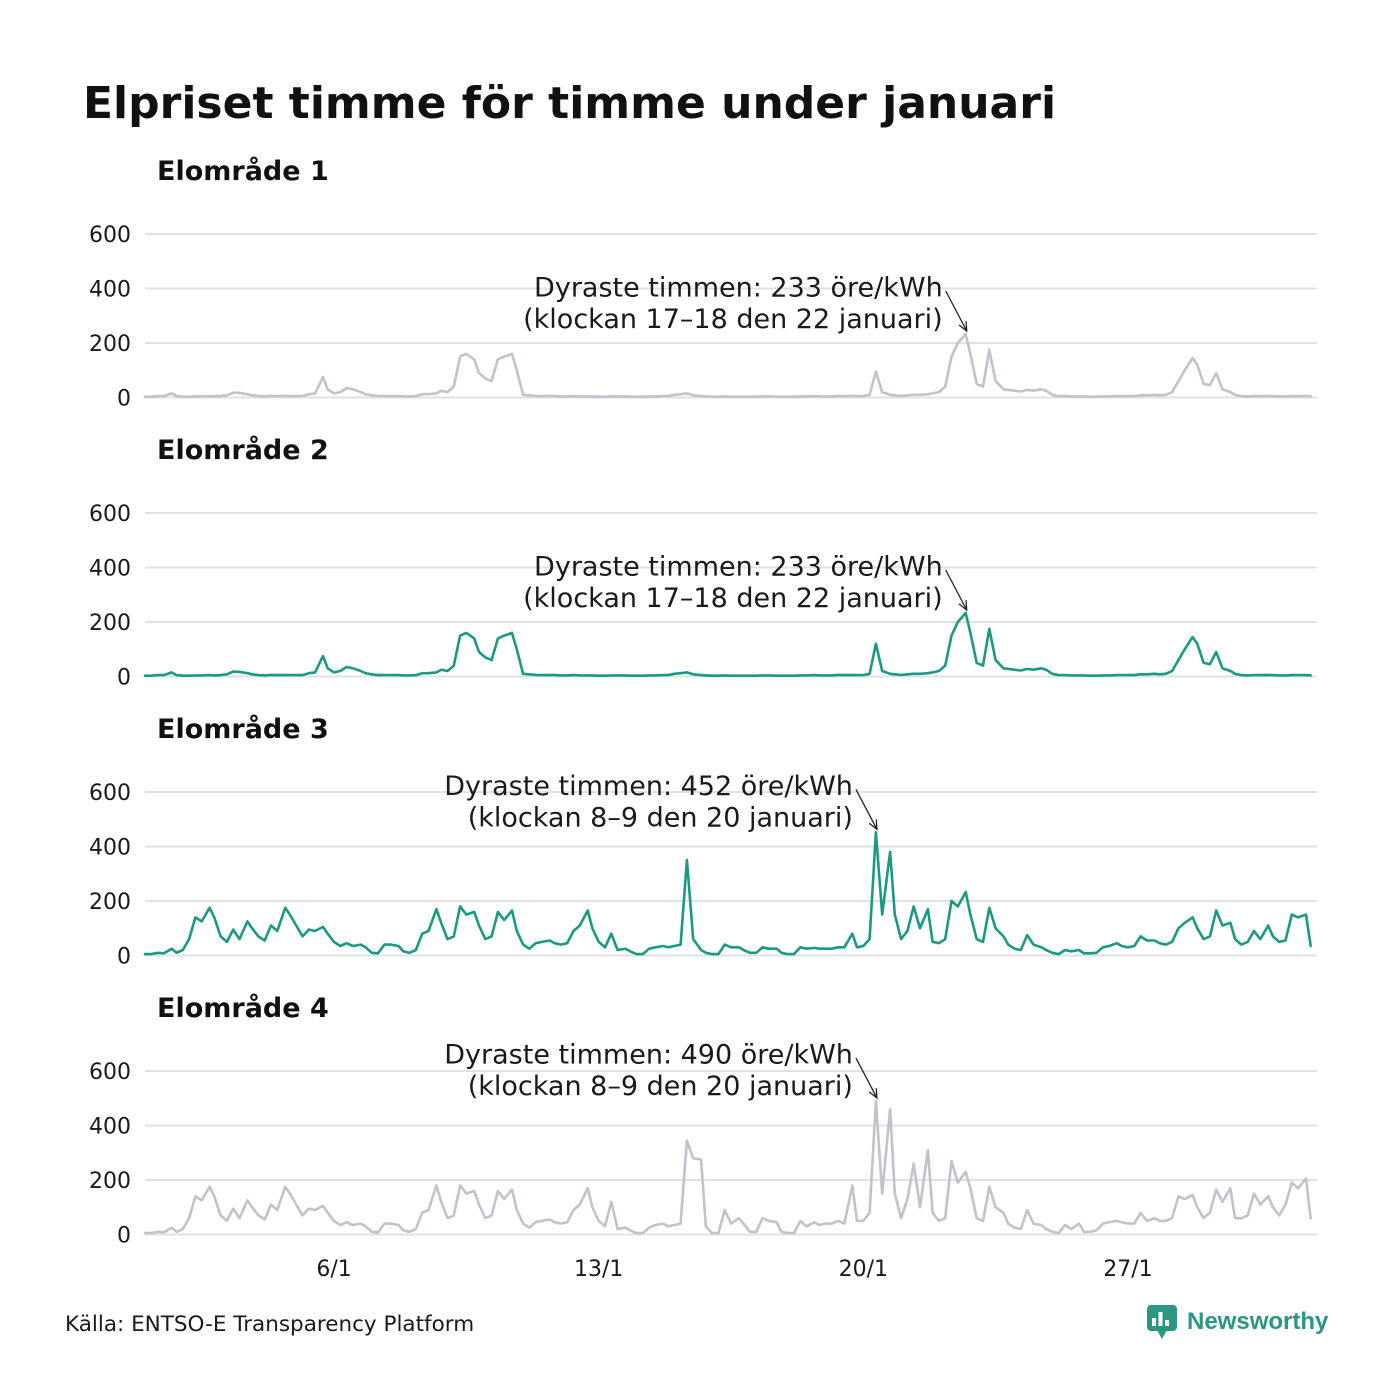  Describe the element at coordinates (1127, 1269) in the screenshot. I see `x-tick-label: 27/1` at that location.